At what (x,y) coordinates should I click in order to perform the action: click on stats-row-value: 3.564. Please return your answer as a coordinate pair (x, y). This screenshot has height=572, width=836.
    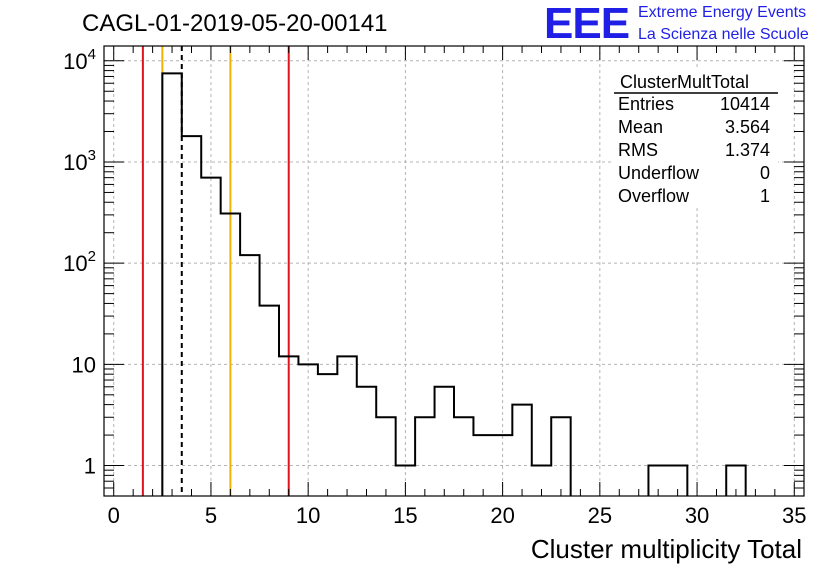
    Looking at the image, I should click on (747, 127).